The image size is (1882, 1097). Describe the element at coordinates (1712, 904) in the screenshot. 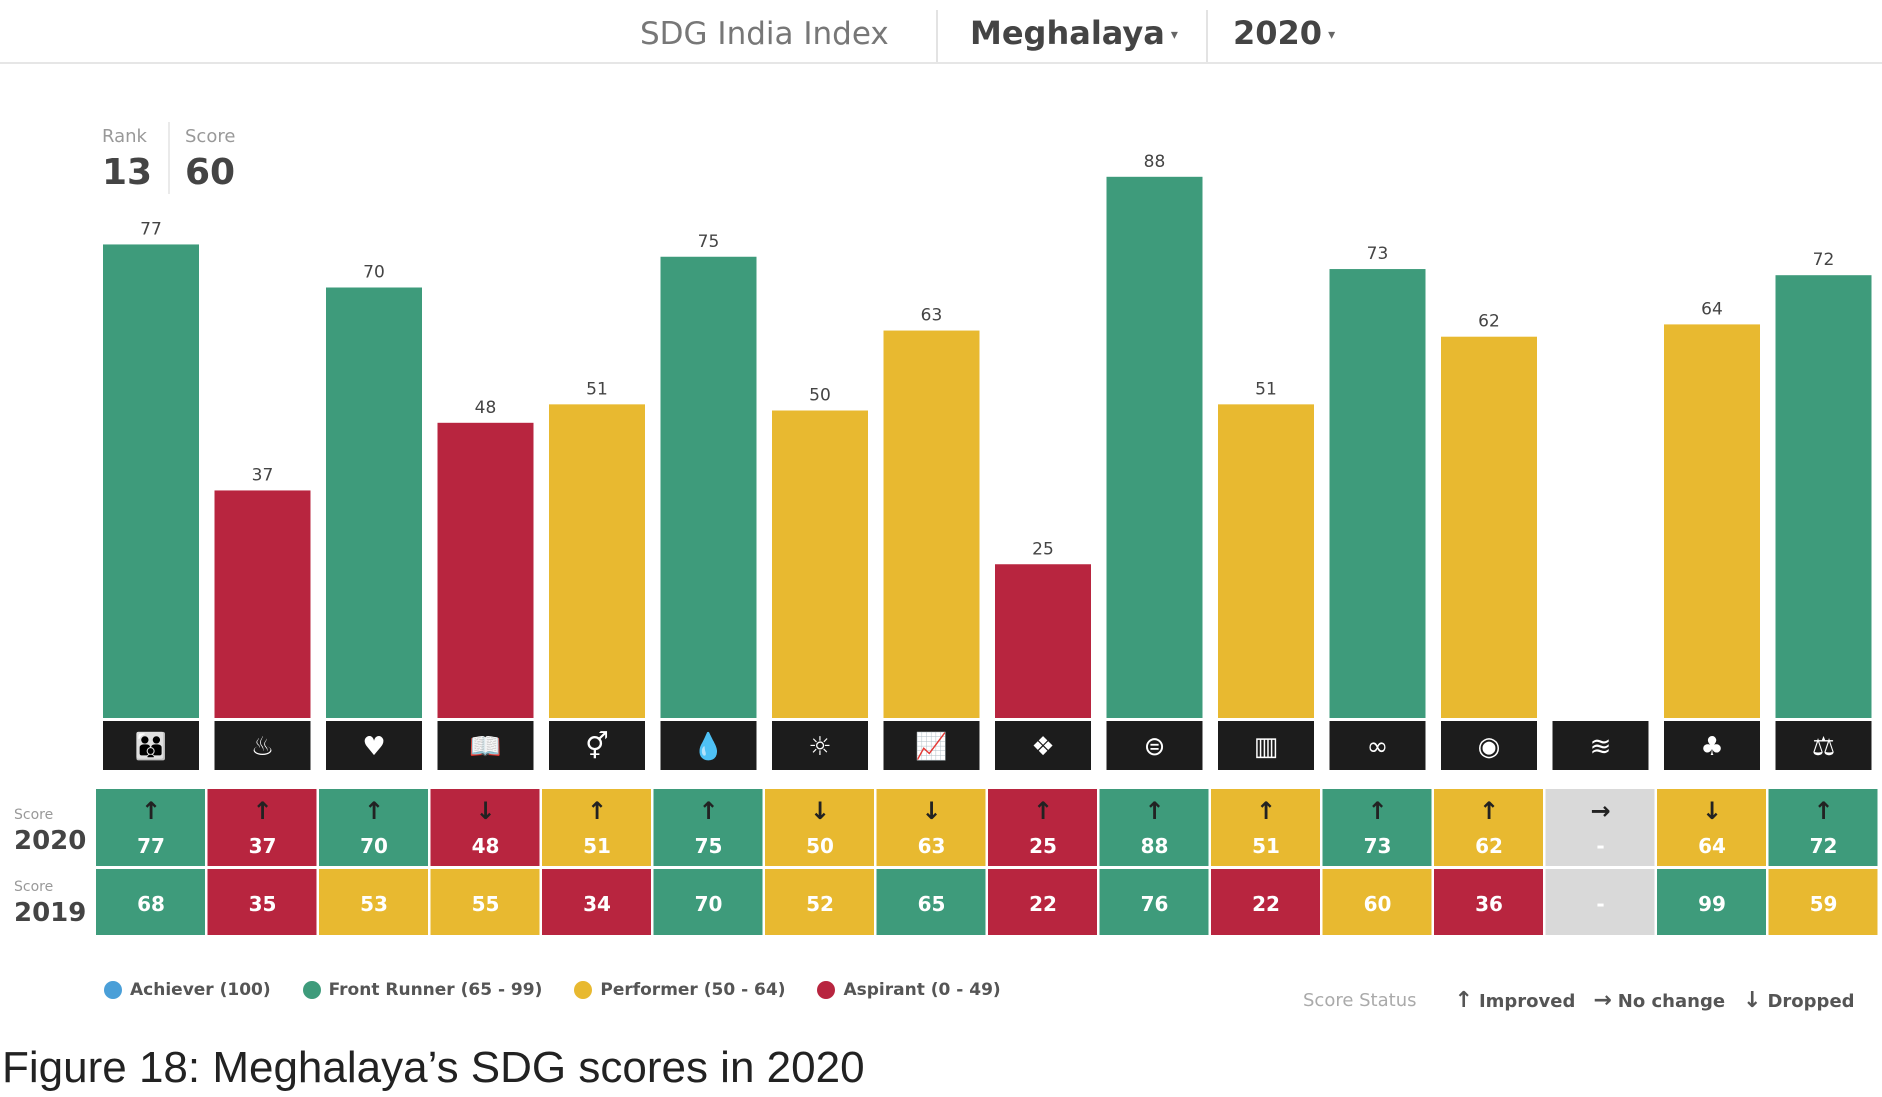

I see `score-2019-value: 99` at that location.